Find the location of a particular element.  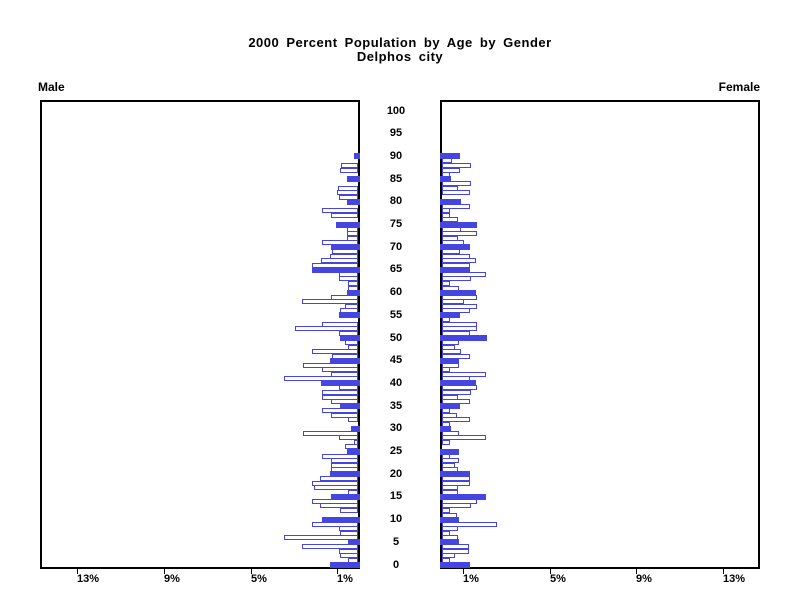

age-tick-label-5: 5 is located at coordinates (396, 542).